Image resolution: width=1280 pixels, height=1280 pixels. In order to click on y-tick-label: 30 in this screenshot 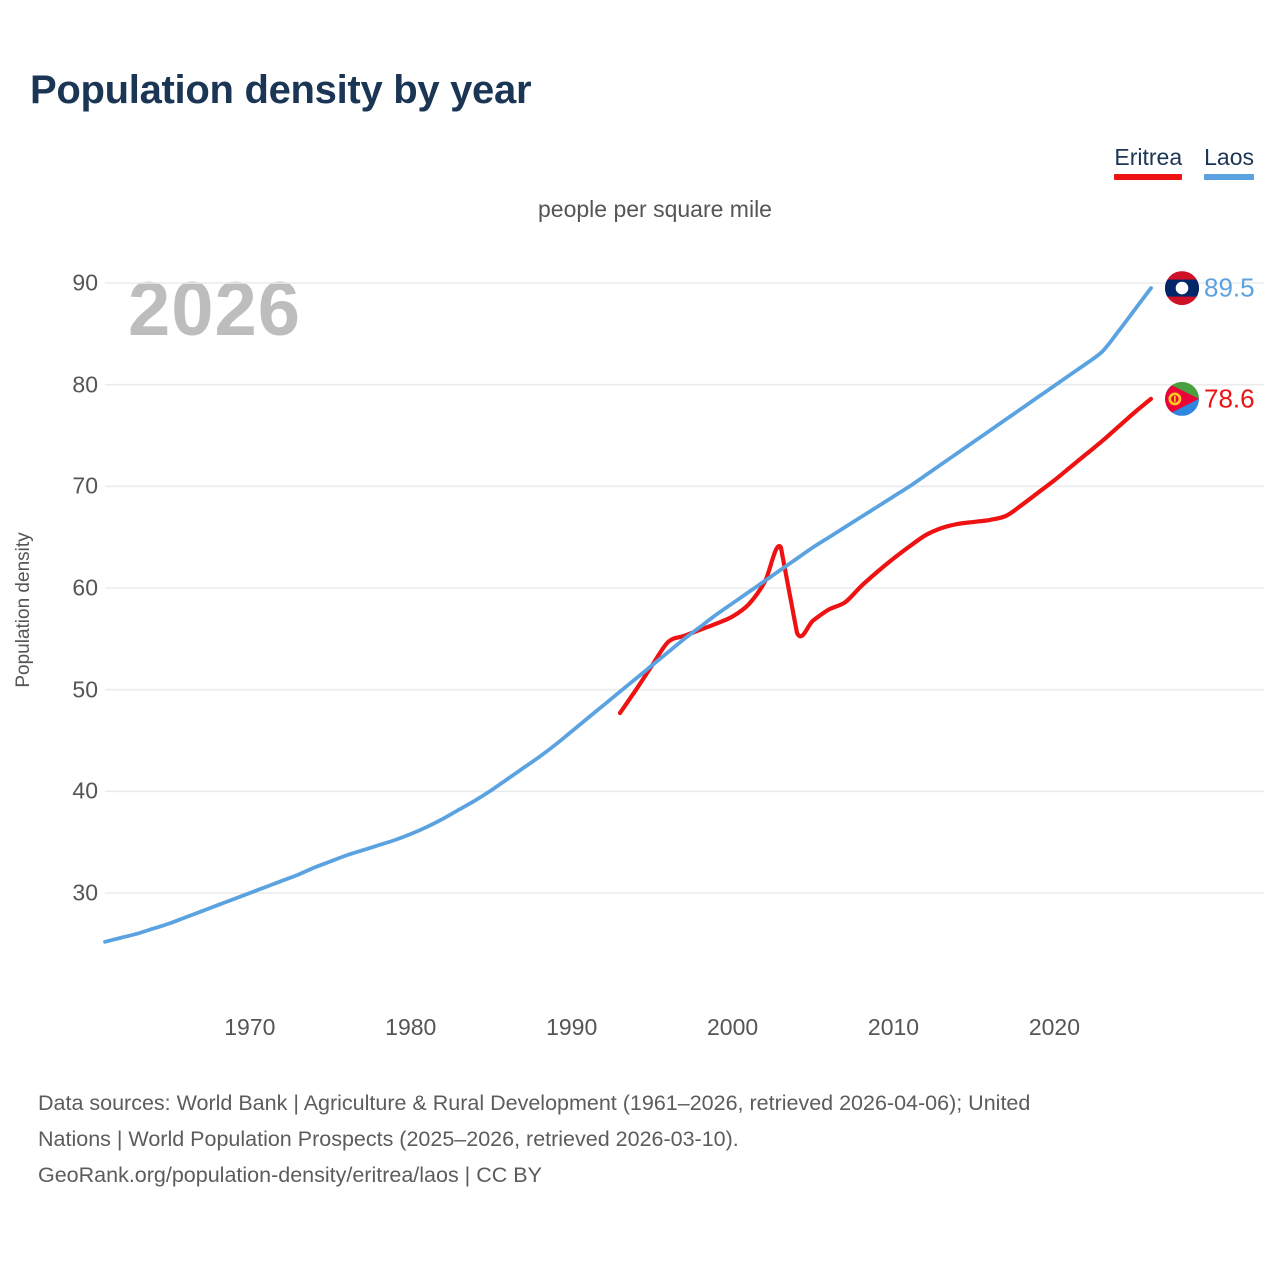, I will do `click(85, 892)`.